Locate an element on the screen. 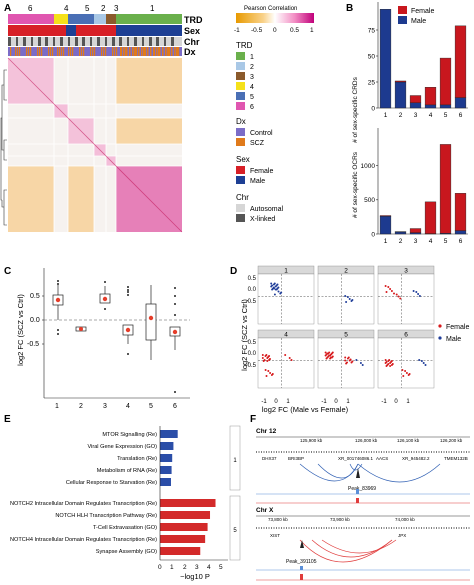 The width and height of the screenshot is (474, 585). x-tick-label: 3 is located at coordinates (416, 241).